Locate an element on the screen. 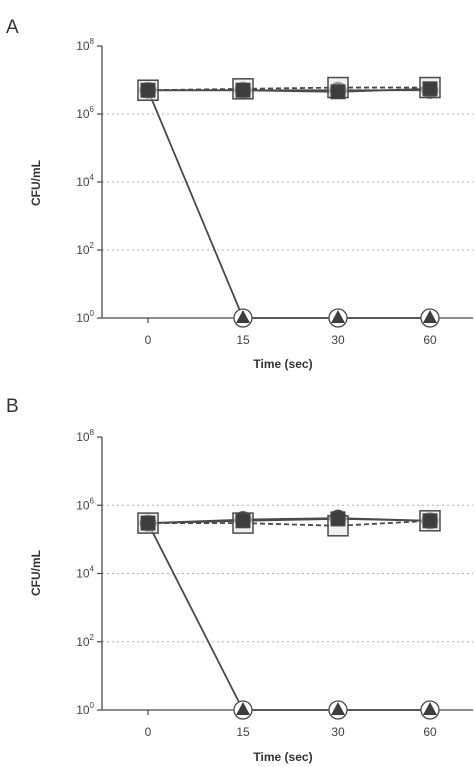  series-line-triangle is located at coordinates (288, 616).